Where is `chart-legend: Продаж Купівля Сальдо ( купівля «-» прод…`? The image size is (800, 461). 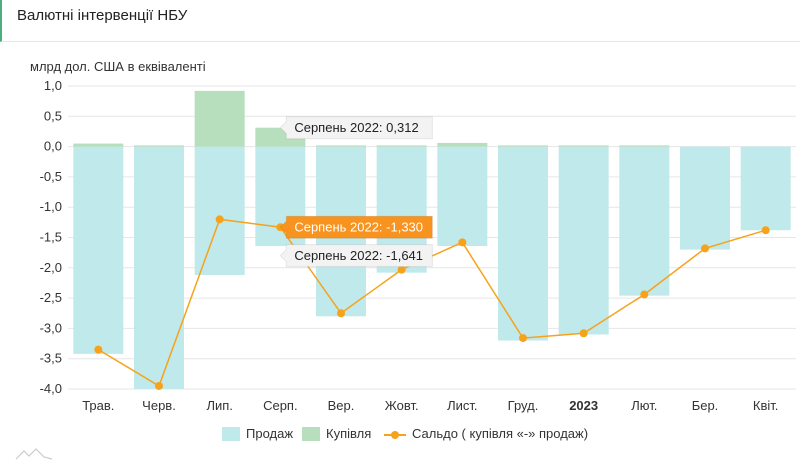
chart-legend: Продаж Купівля Сальдо ( купівля «-» прод… is located at coordinates (400, 436).